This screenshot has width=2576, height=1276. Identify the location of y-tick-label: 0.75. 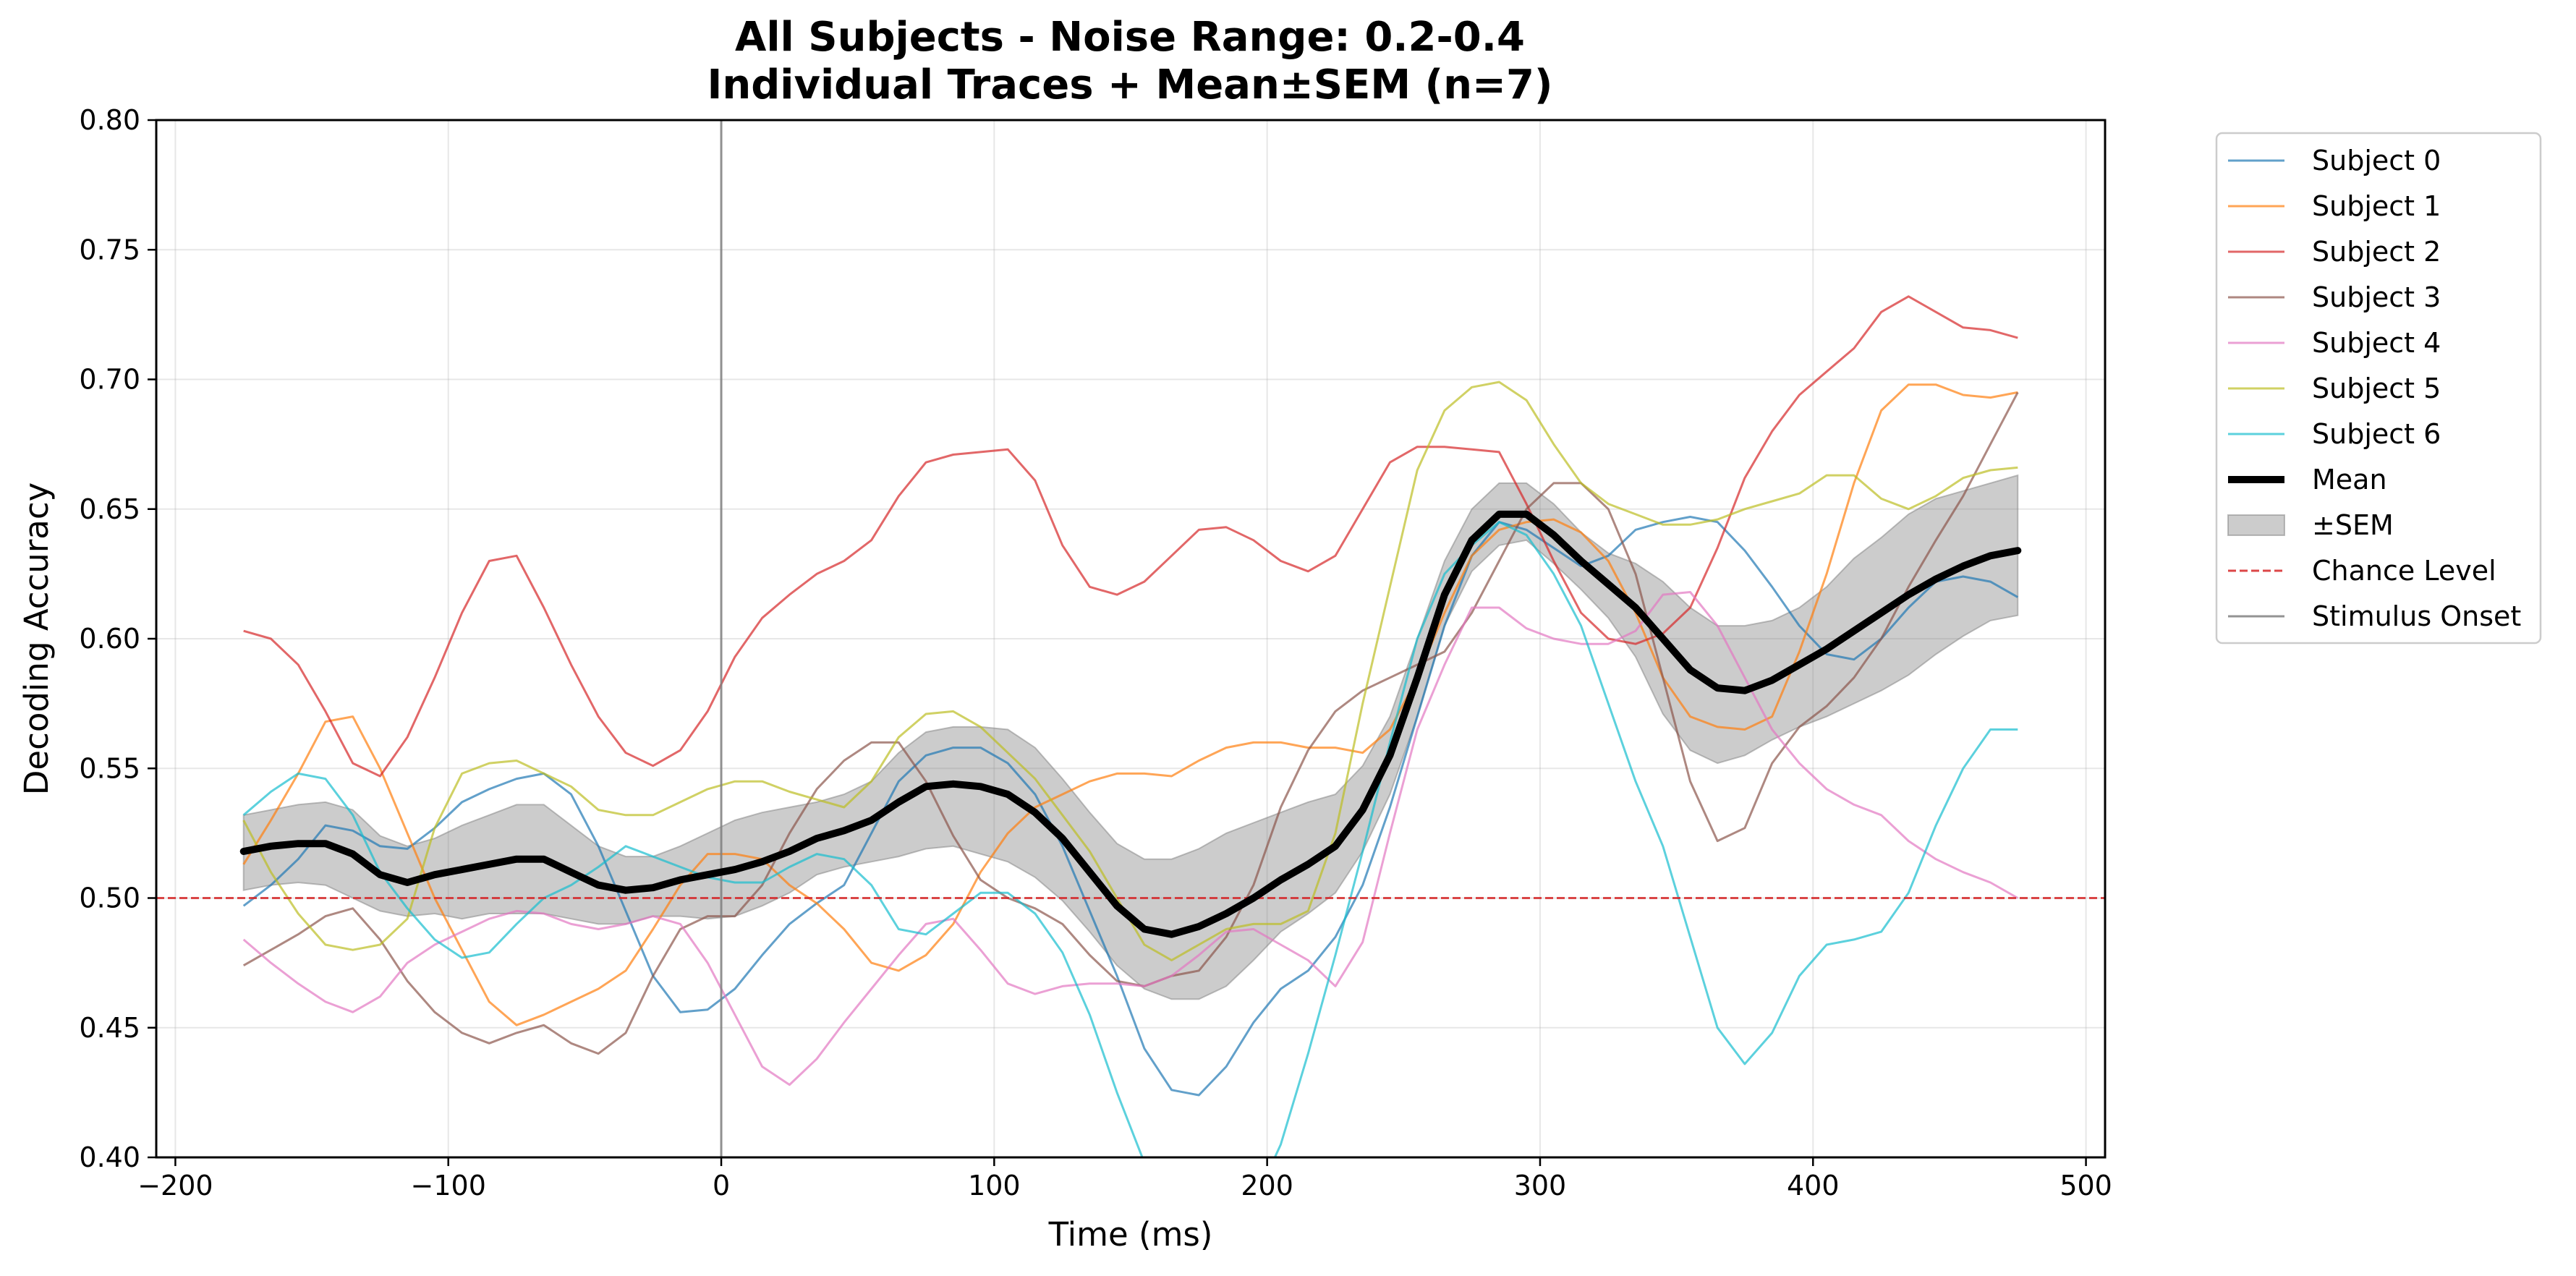
(109, 249).